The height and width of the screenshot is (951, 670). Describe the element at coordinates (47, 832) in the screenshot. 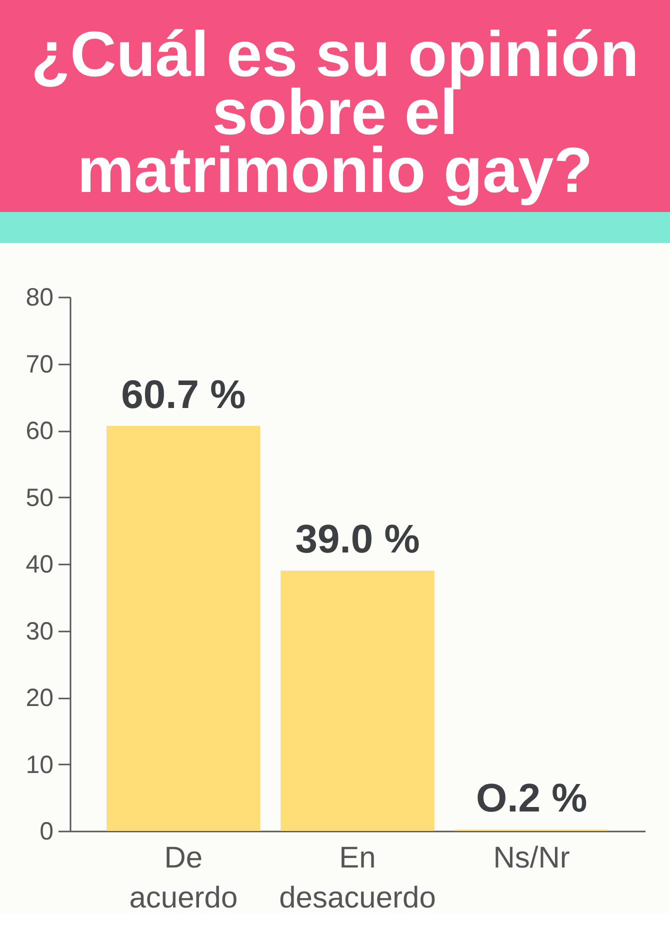

I see `y-tick-label: 0` at that location.